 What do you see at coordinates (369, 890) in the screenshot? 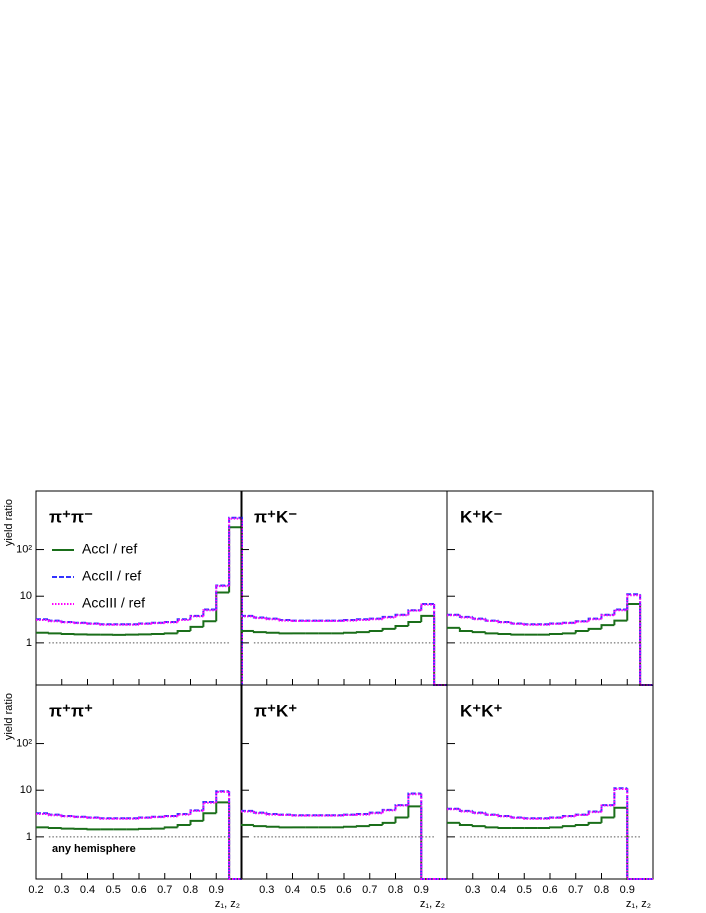
I see `x-tick-label: 0.7` at bounding box center [369, 890].